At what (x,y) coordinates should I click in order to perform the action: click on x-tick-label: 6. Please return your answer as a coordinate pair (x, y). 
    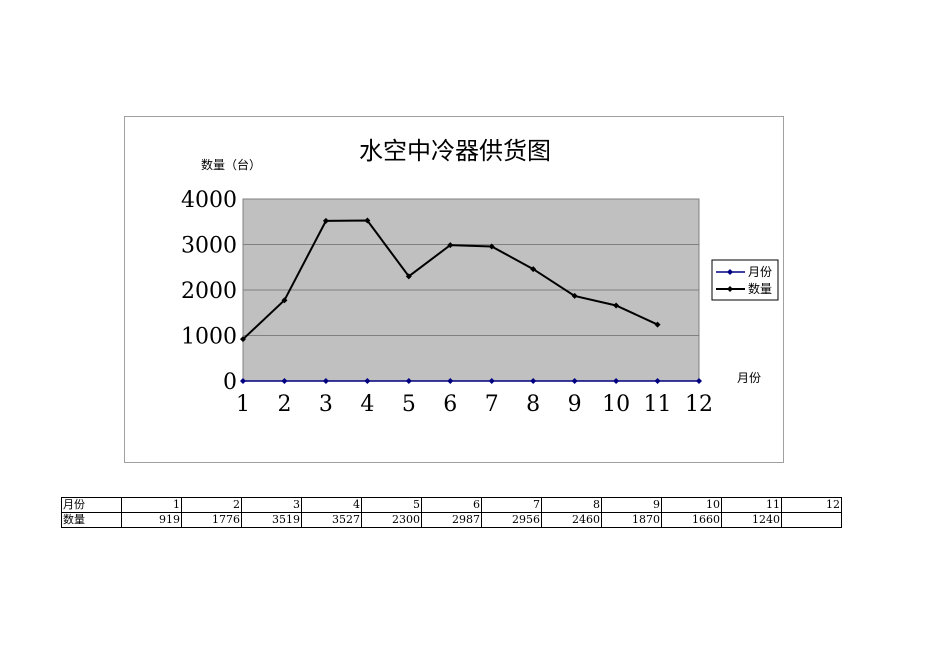
    Looking at the image, I should click on (450, 404).